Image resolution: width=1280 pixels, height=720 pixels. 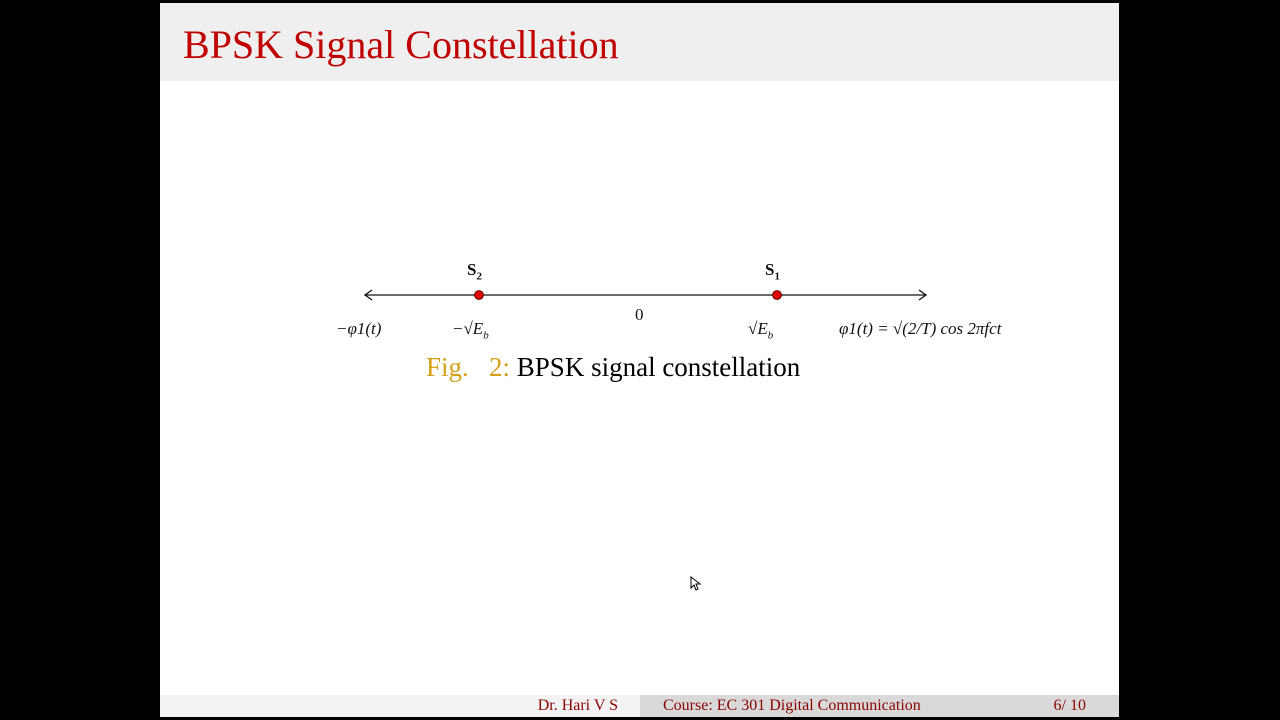 What do you see at coordinates (468, 367) in the screenshot?
I see `figure-number: Fig. 2:` at bounding box center [468, 367].